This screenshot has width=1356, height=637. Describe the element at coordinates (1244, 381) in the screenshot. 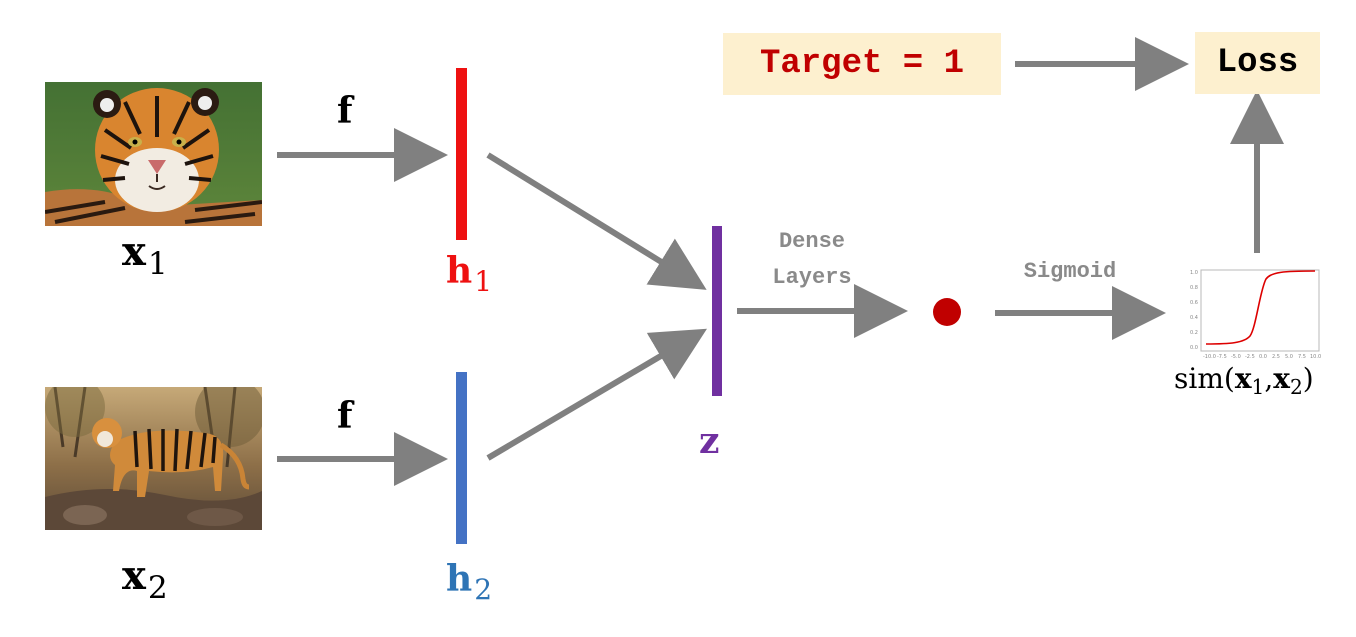

I see `similarity-label: sim(x1,x2)` at that location.